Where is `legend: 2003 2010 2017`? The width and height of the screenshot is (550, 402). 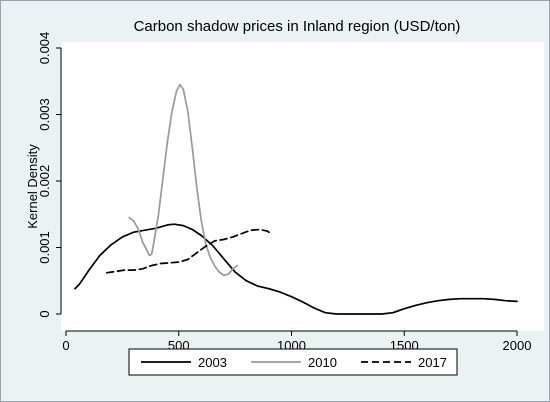
legend: 2003 2010 2017 is located at coordinates (293, 362).